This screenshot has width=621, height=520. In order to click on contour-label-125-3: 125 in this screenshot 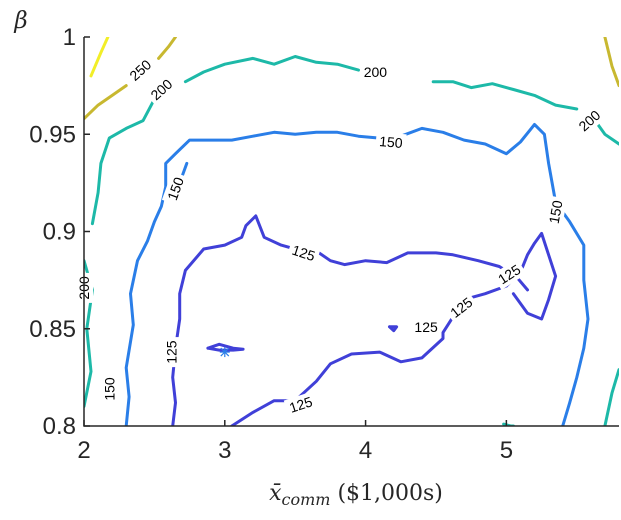, I will do `click(300, 404)`.